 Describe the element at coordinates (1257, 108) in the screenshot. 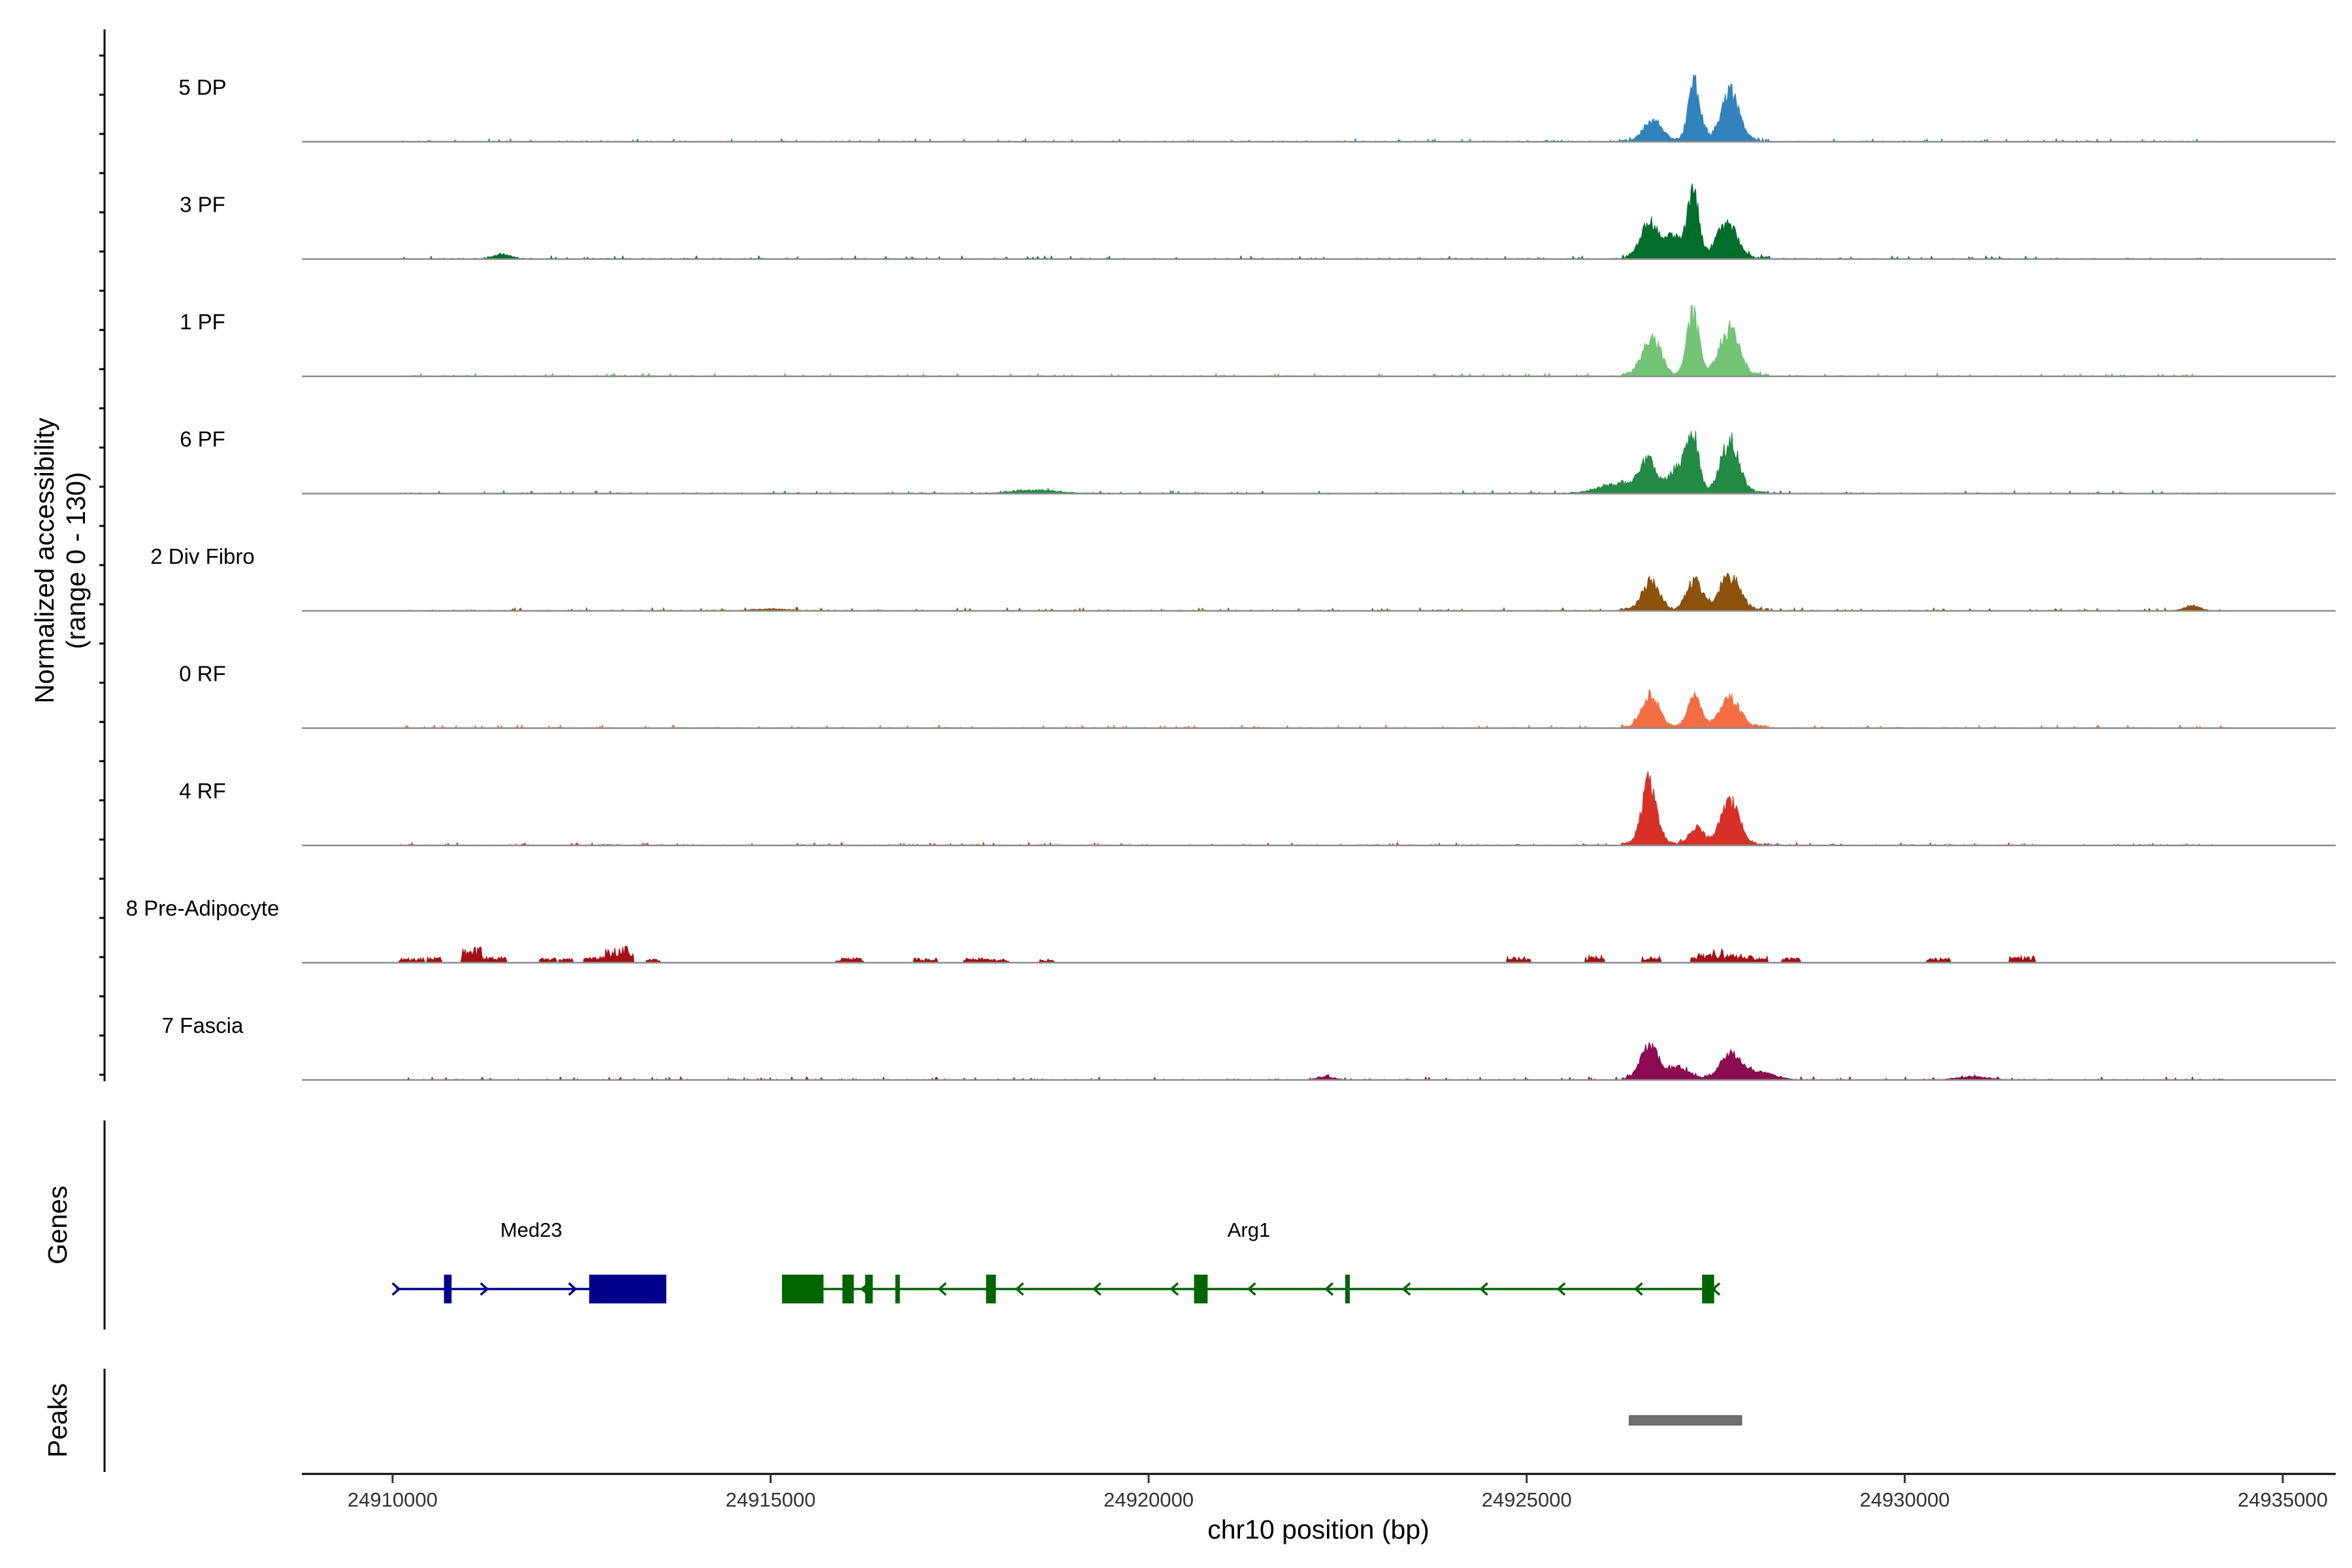

I see `track-5-dp: 5 DP` at that location.